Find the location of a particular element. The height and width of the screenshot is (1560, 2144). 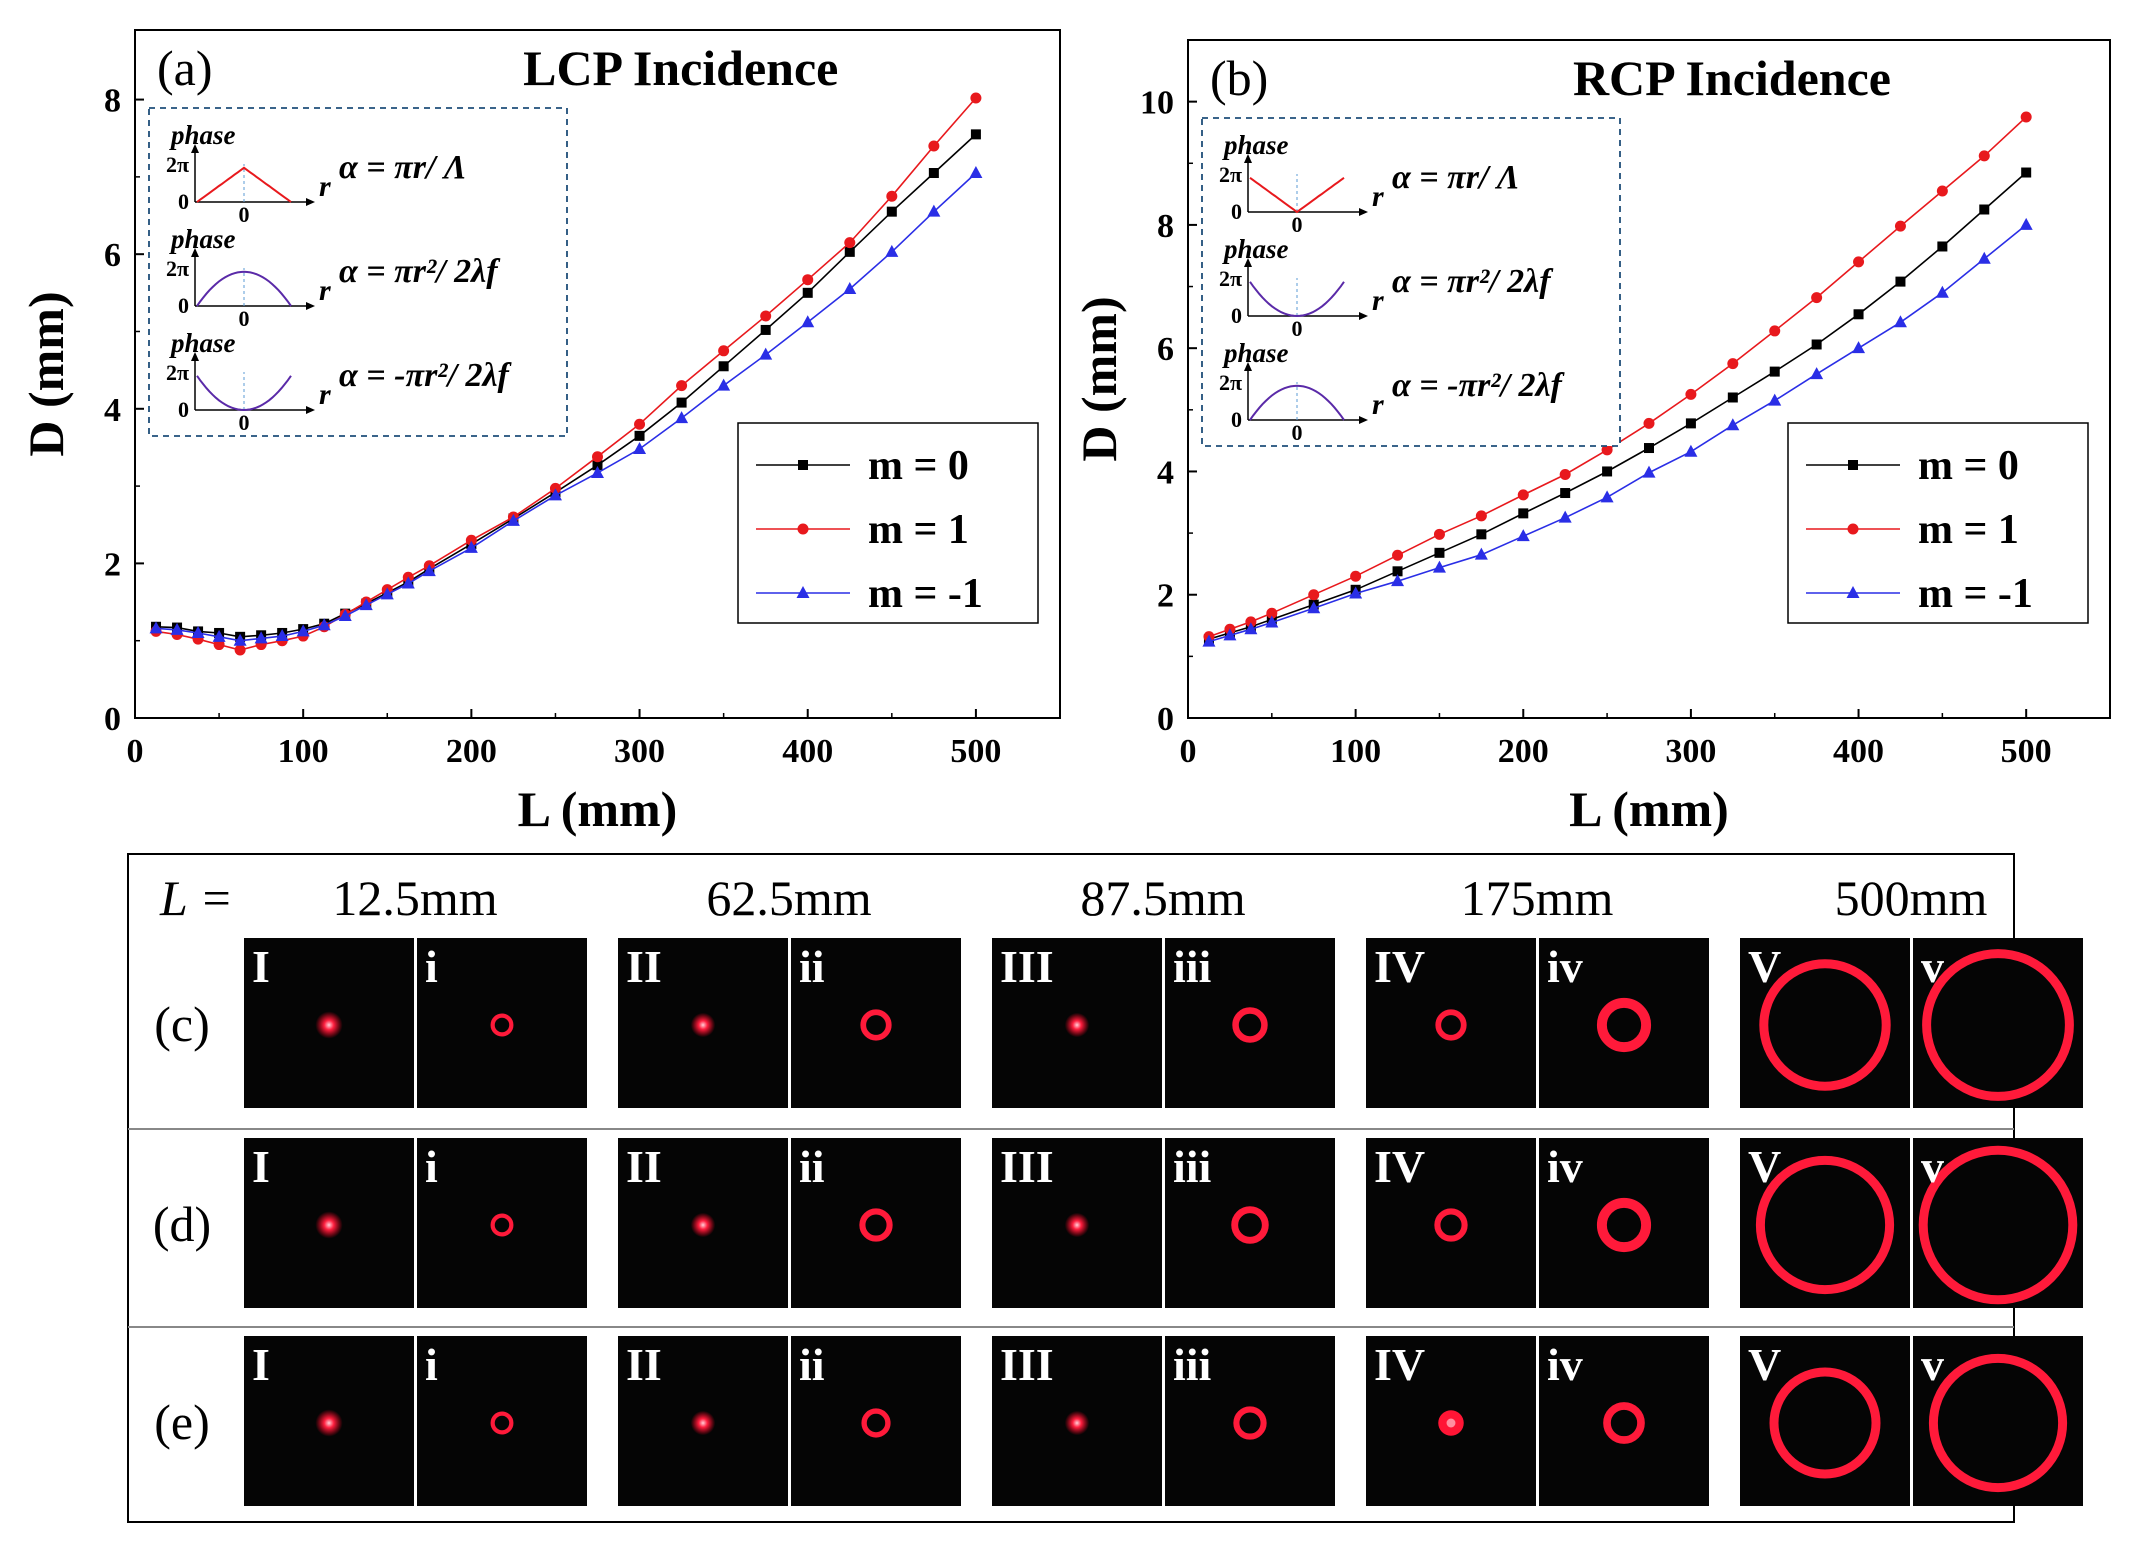

x-axis-label: L (mm) is located at coordinates (598, 809).